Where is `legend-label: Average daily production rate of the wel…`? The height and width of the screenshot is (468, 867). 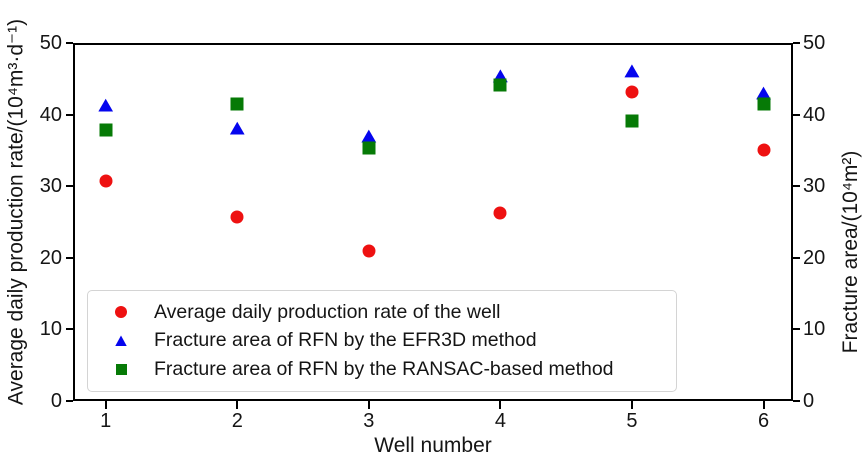 legend-label: Average daily production rate of the wel… is located at coordinates (327, 311).